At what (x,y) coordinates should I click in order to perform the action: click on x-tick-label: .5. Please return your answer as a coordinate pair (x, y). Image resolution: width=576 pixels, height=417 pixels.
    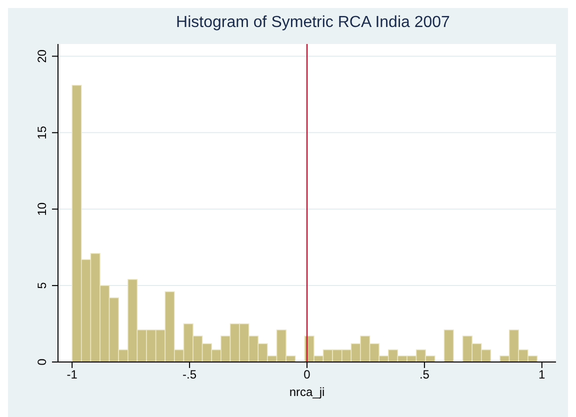
    Looking at the image, I should click on (424, 375).